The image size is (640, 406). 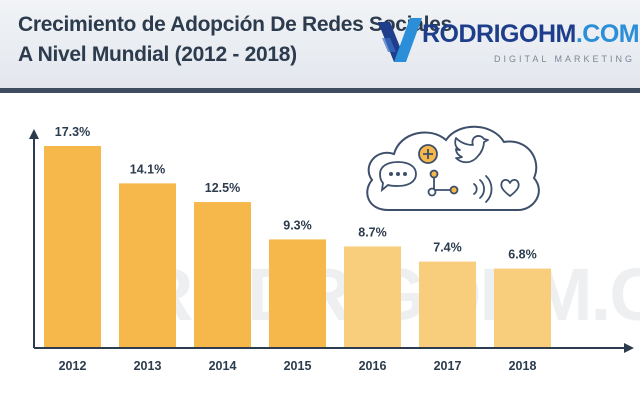 I want to click on tick-label-2012: 2012, so click(x=73, y=366).